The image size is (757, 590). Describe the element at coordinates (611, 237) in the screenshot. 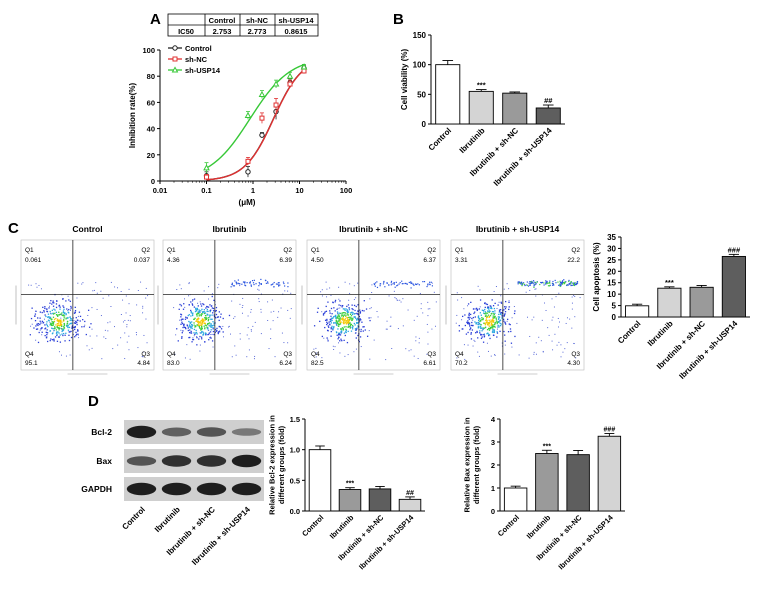

I see `y-tick-label: 35` at that location.